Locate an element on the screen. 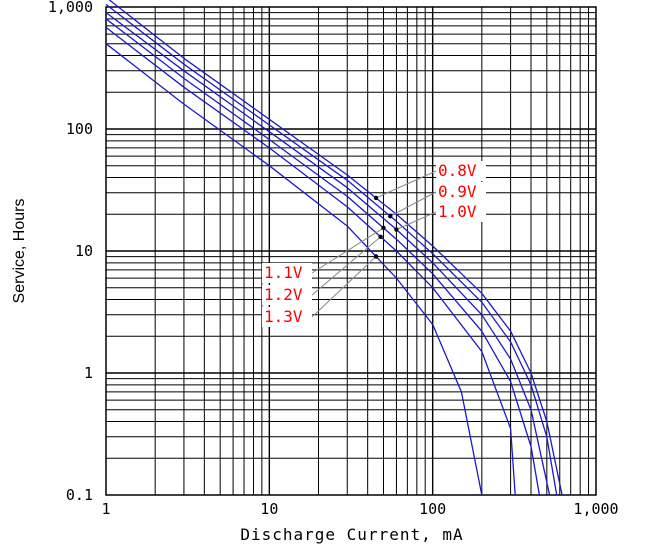 This screenshot has height=544, width=645. y-axis-label: Service, Hours is located at coordinates (19, 251).